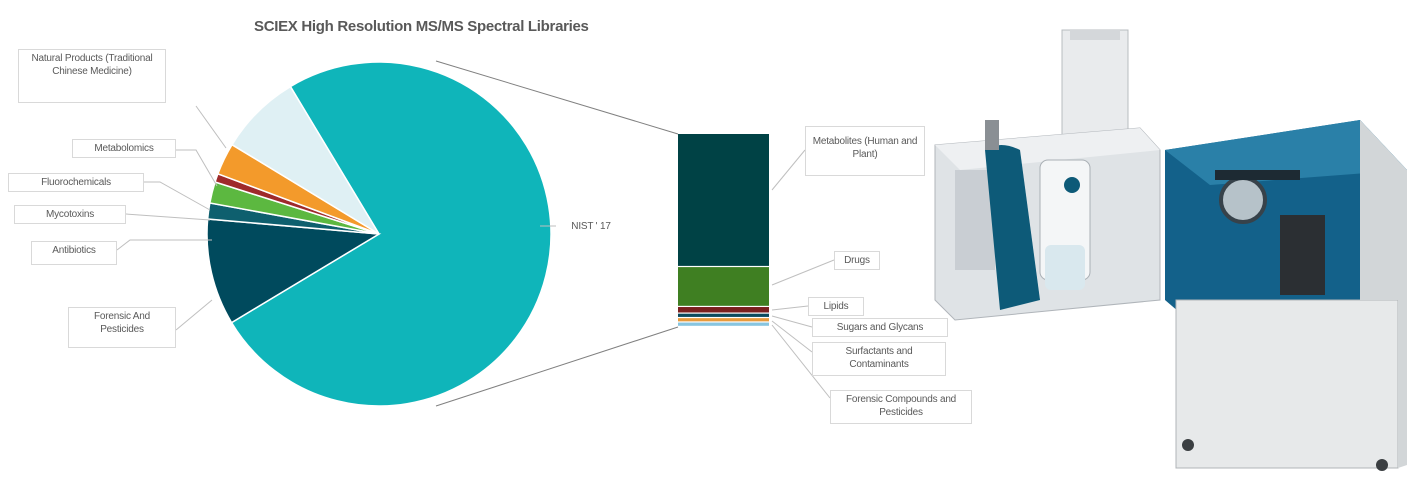 This screenshot has width=1407, height=483. What do you see at coordinates (836, 306) in the screenshot?
I see `bar-label-lipids: Lipids` at bounding box center [836, 306].